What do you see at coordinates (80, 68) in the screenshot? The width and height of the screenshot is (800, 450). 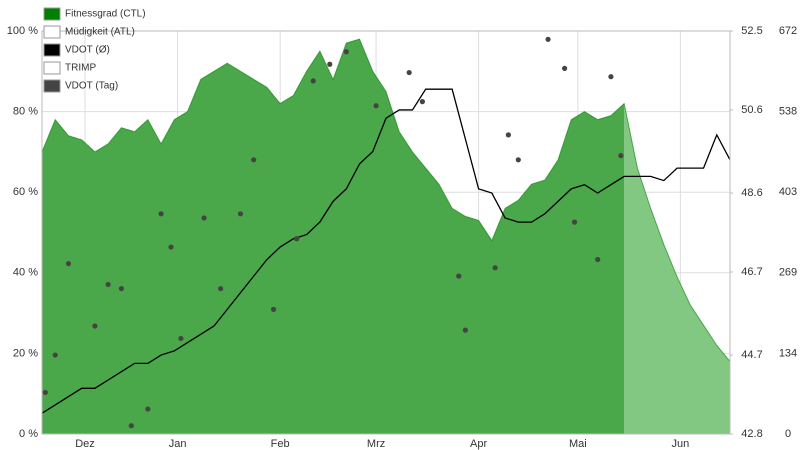 I see `legend-label: TRIMP` at bounding box center [80, 68].